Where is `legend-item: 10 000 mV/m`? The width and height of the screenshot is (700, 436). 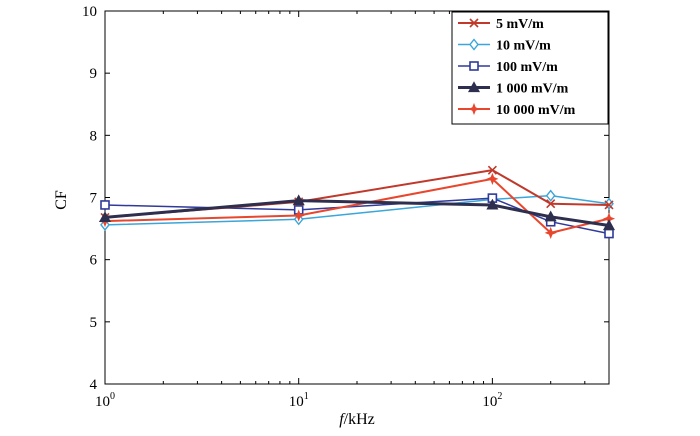 legend-item: 10 000 mV/m is located at coordinates (517, 110).